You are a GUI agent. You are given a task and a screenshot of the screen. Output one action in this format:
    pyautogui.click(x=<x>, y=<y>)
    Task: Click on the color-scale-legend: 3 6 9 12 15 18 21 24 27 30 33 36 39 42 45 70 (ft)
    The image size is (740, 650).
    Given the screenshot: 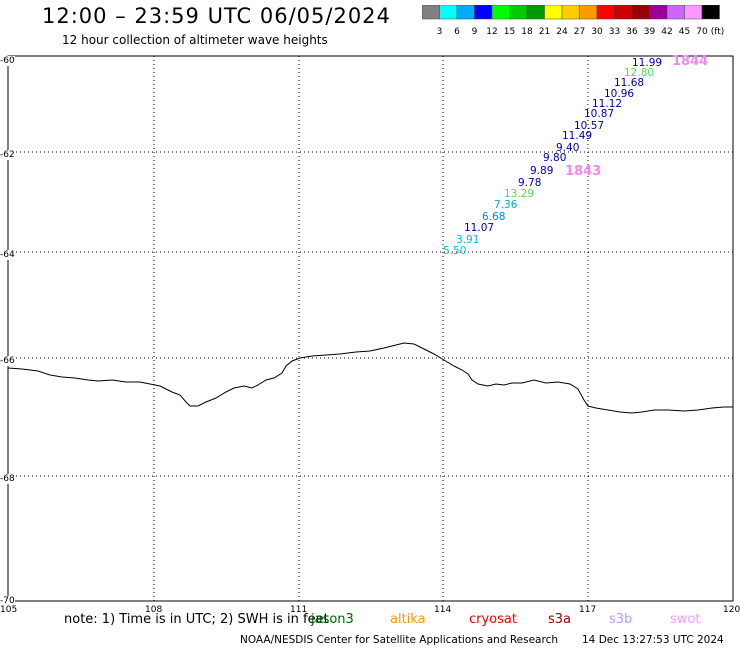 What is the action you would take?
    pyautogui.click(x=576, y=20)
    